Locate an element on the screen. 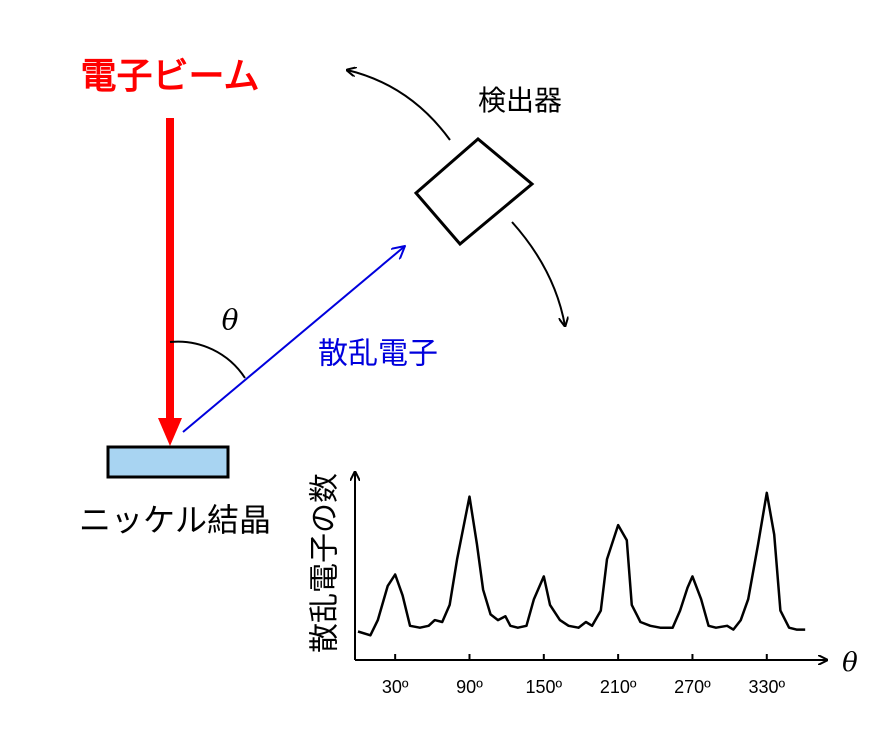 The width and height of the screenshot is (893, 741). scattered-arrow is located at coordinates (293, 339).